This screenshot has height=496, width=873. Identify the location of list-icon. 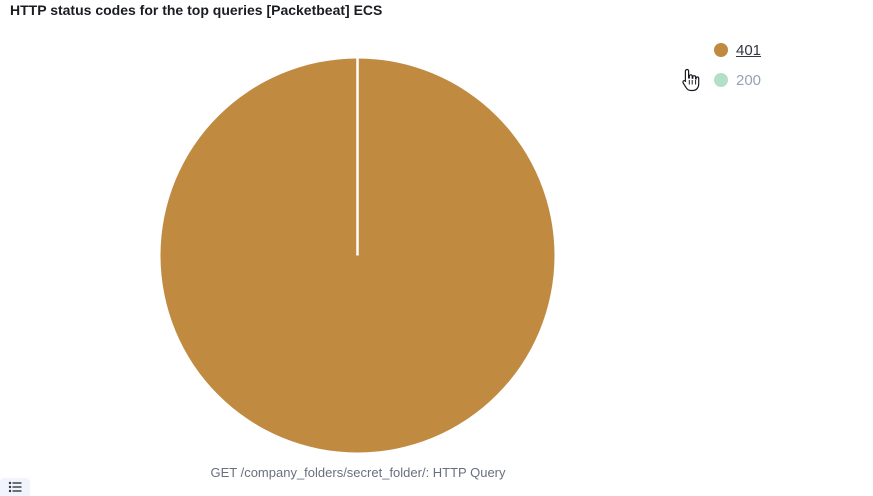
(15, 487).